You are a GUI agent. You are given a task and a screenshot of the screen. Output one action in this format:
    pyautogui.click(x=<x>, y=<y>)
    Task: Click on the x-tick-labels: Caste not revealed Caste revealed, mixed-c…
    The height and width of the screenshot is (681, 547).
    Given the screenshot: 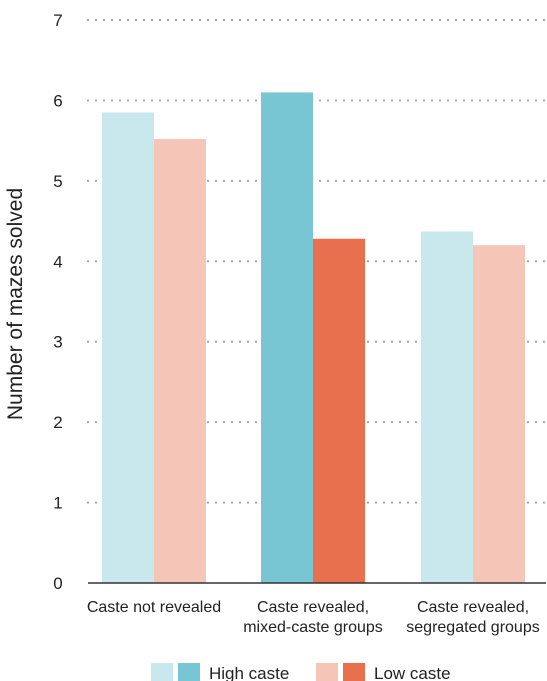 What is the action you would take?
    pyautogui.click(x=313, y=617)
    